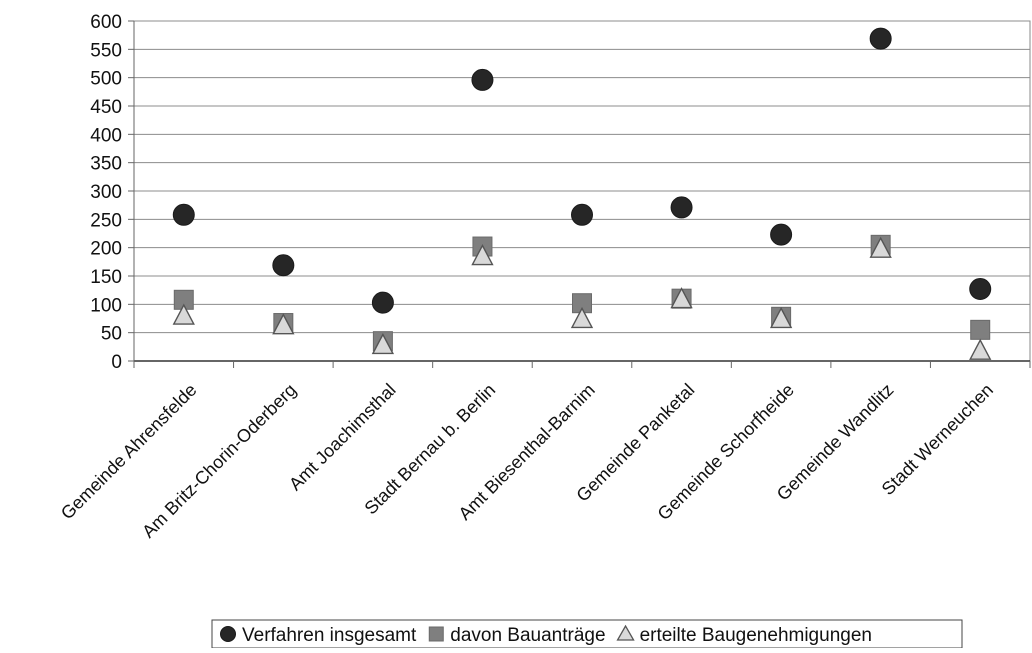 This screenshot has width=1032, height=653. I want to click on y-tick-label: 0, so click(116, 362).